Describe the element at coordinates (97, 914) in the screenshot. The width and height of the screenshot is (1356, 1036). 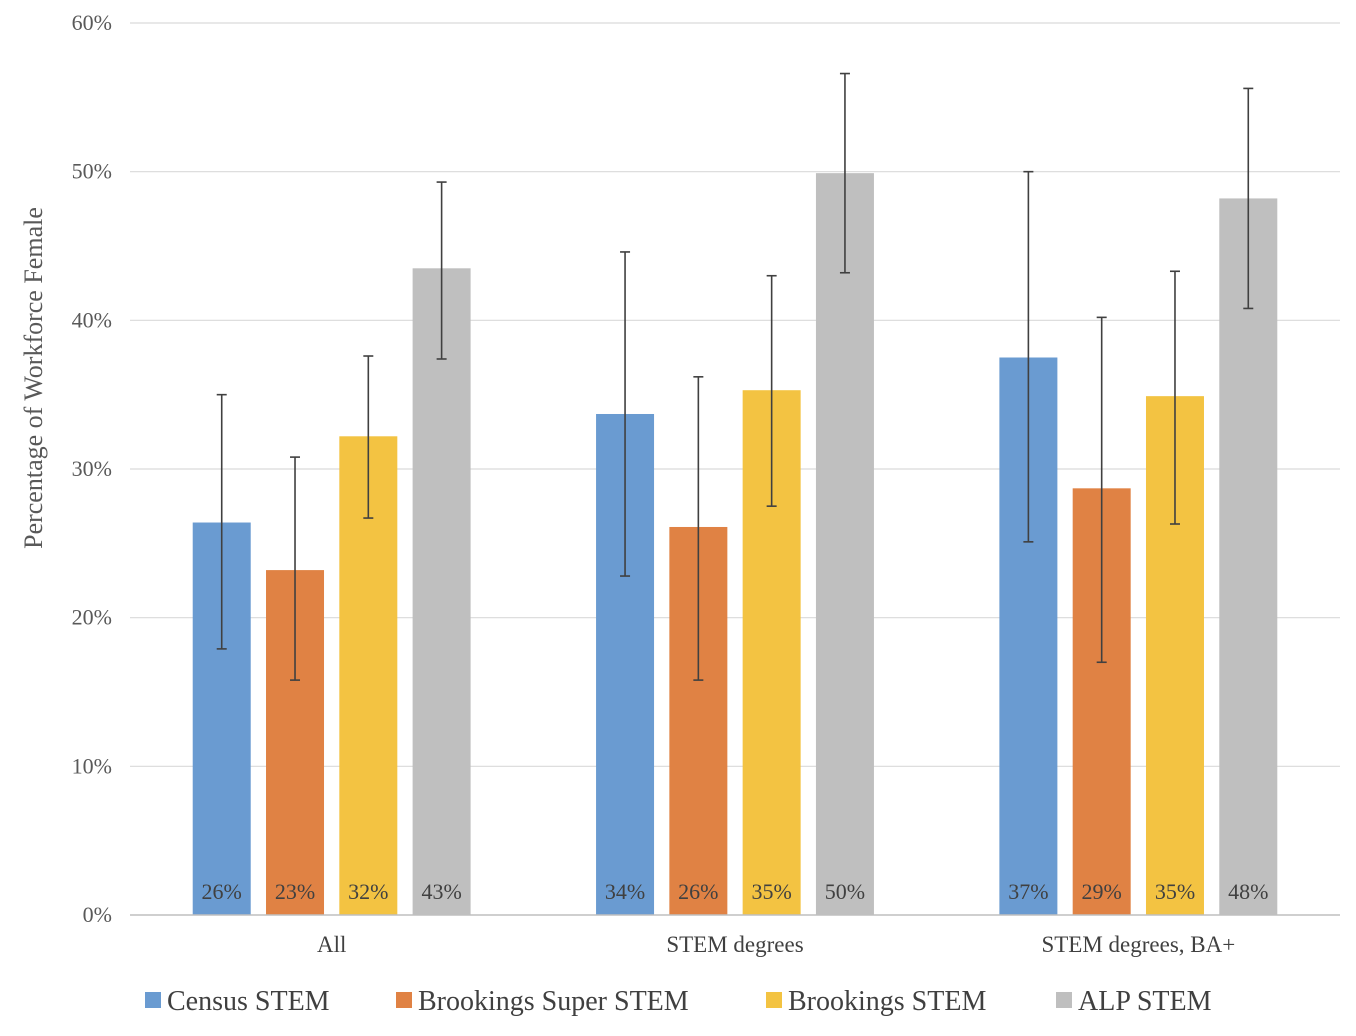
I see `y-tick-label: 0%` at that location.